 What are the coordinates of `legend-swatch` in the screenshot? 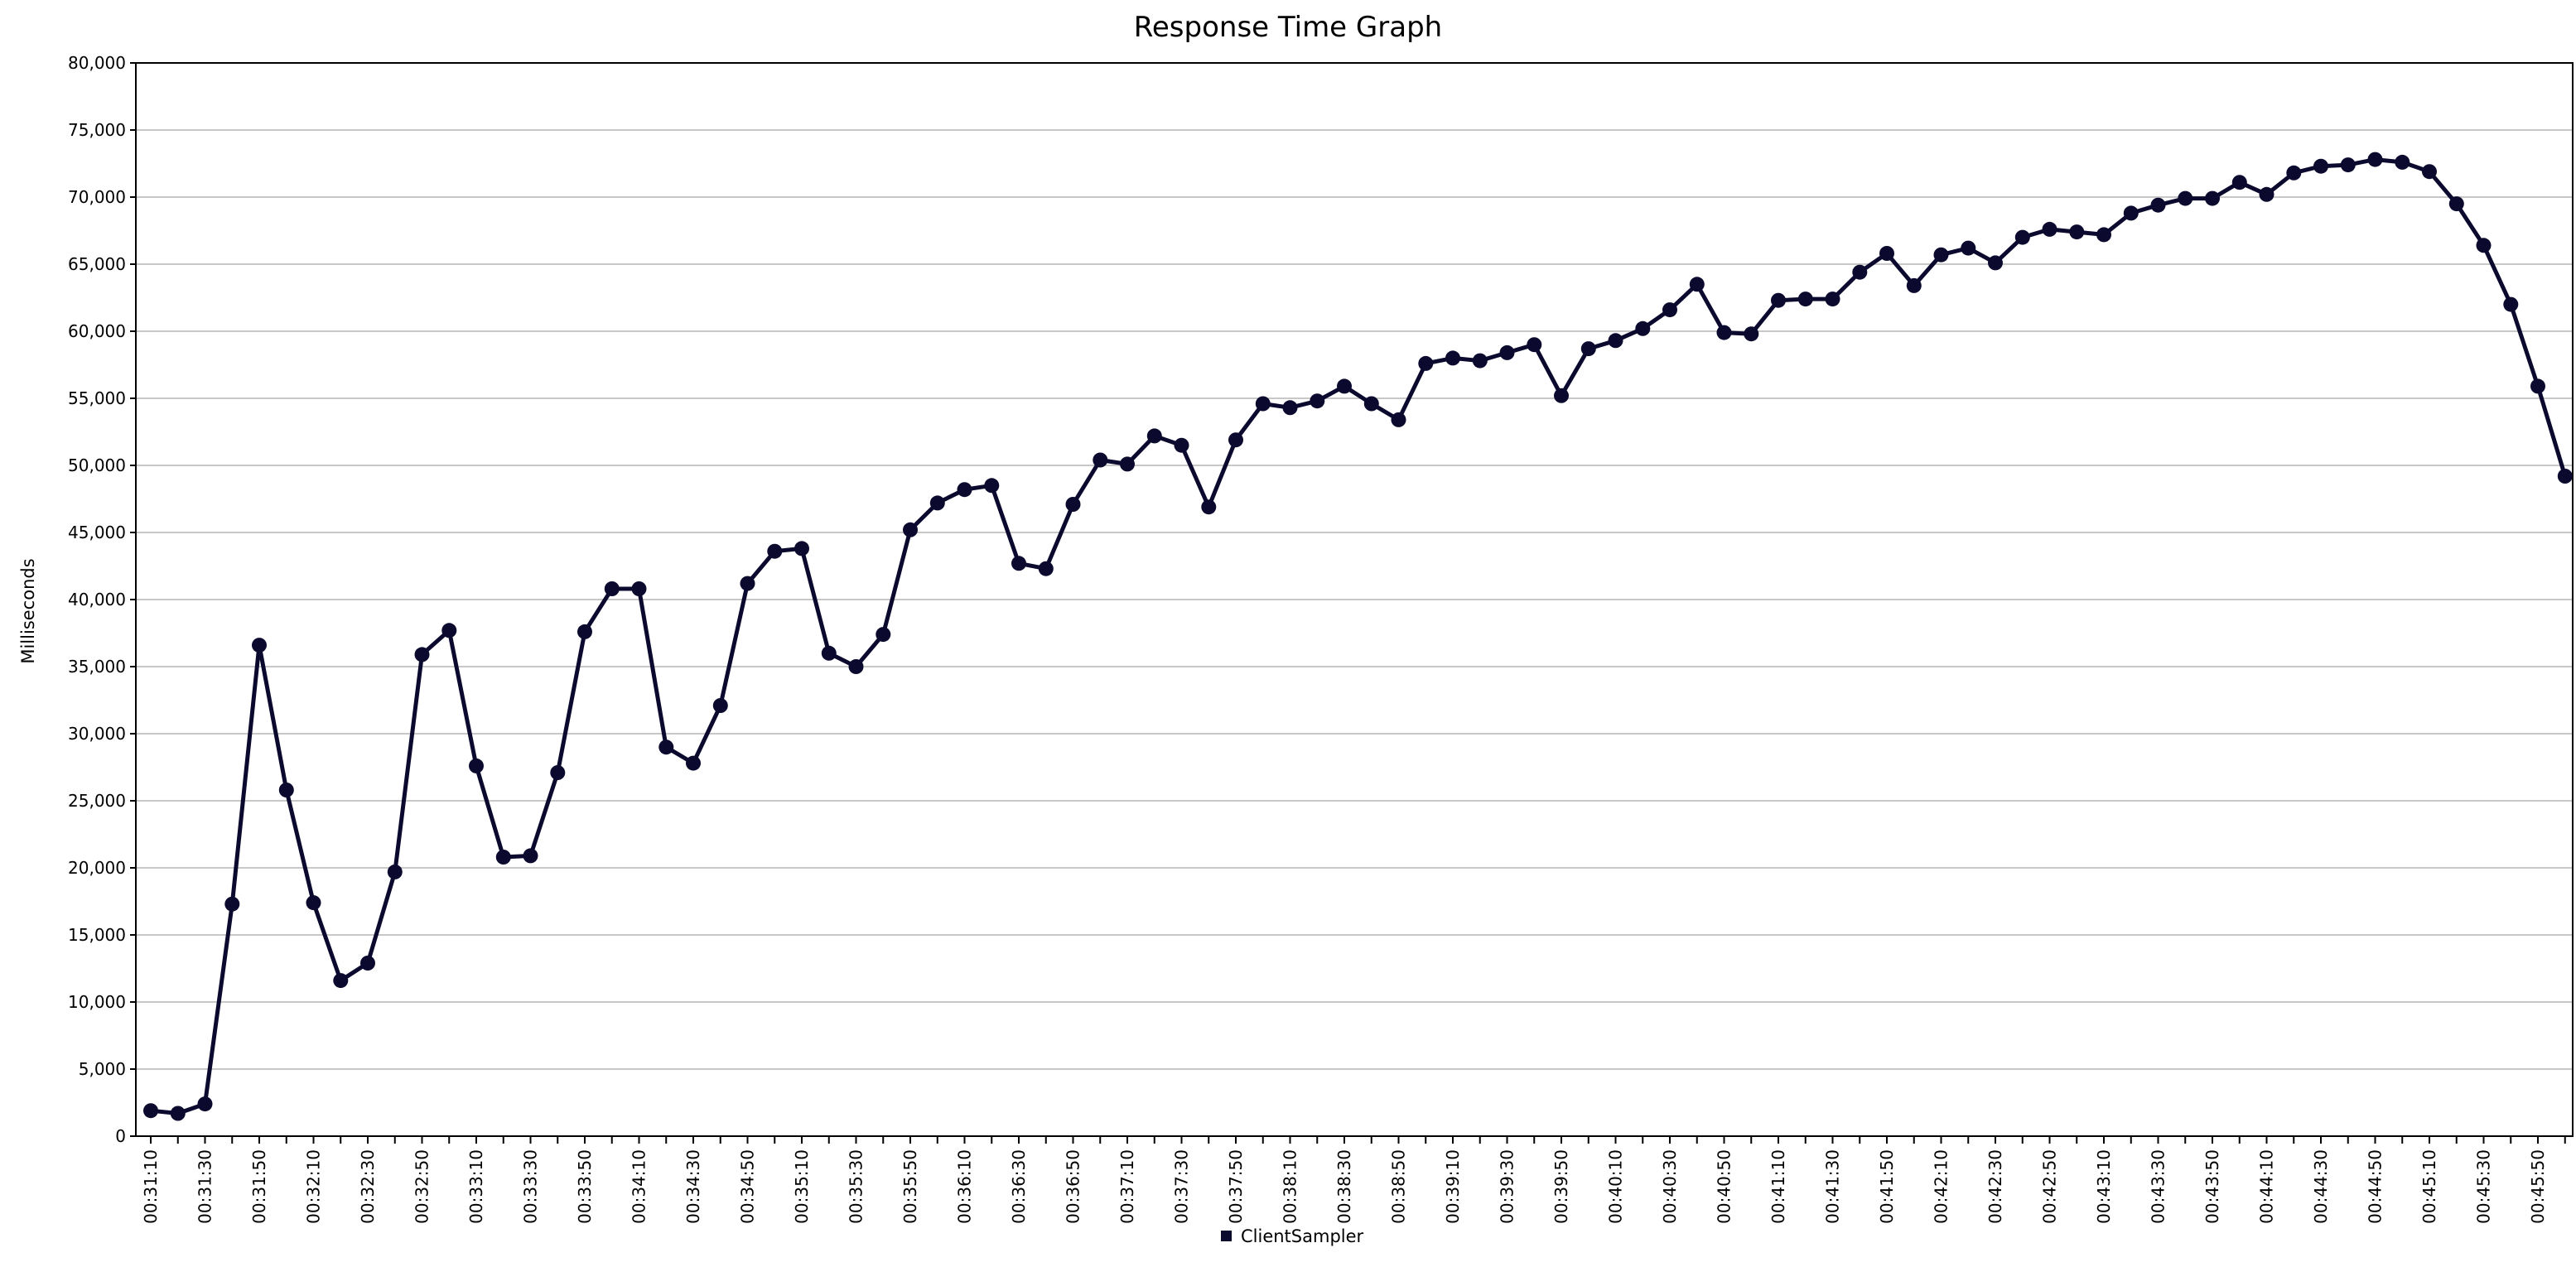 It's located at (1227, 1236).